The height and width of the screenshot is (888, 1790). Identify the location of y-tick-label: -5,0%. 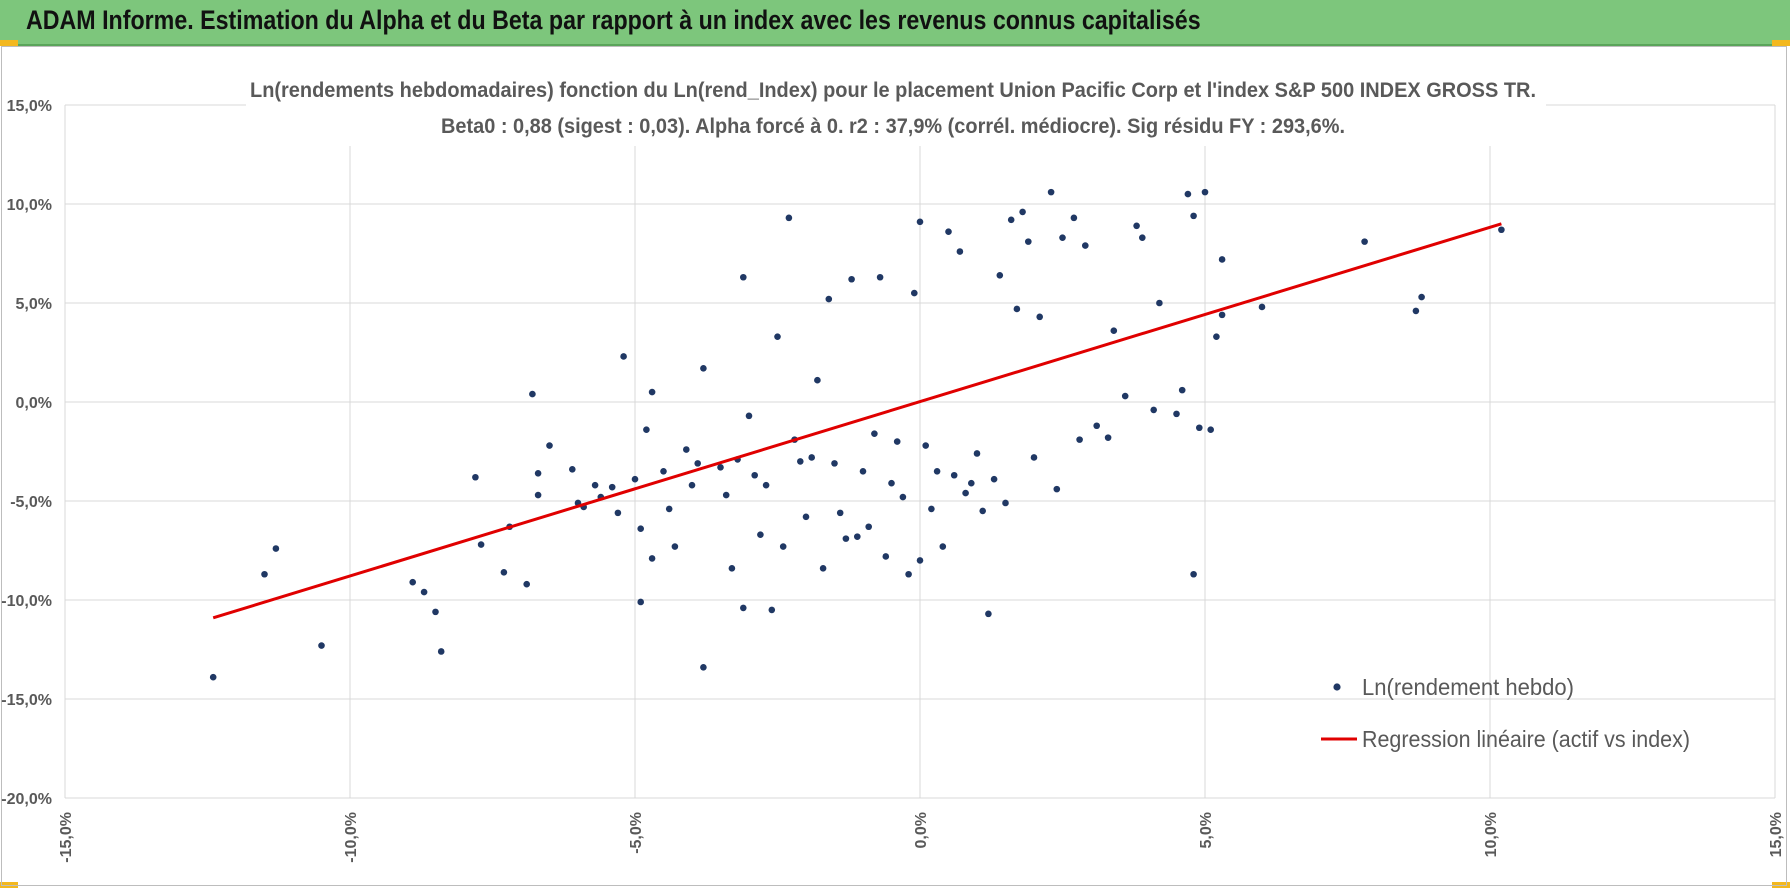
(31, 502).